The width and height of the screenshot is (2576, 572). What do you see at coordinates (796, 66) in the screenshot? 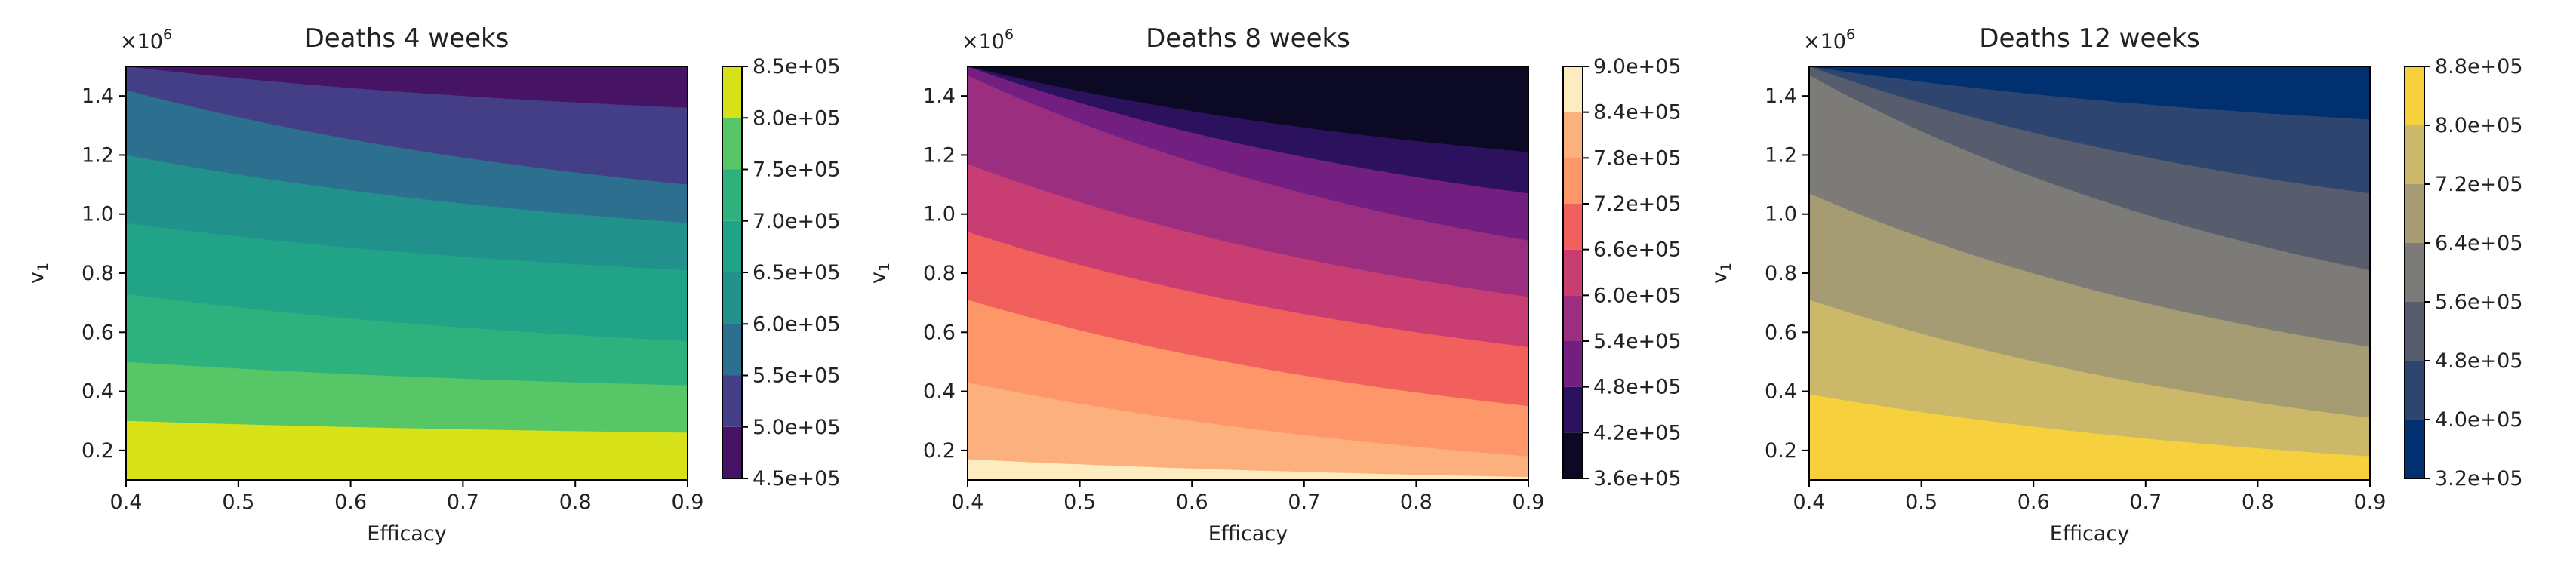
I see `colorbar-tick-label: 8.5e+05` at bounding box center [796, 66].